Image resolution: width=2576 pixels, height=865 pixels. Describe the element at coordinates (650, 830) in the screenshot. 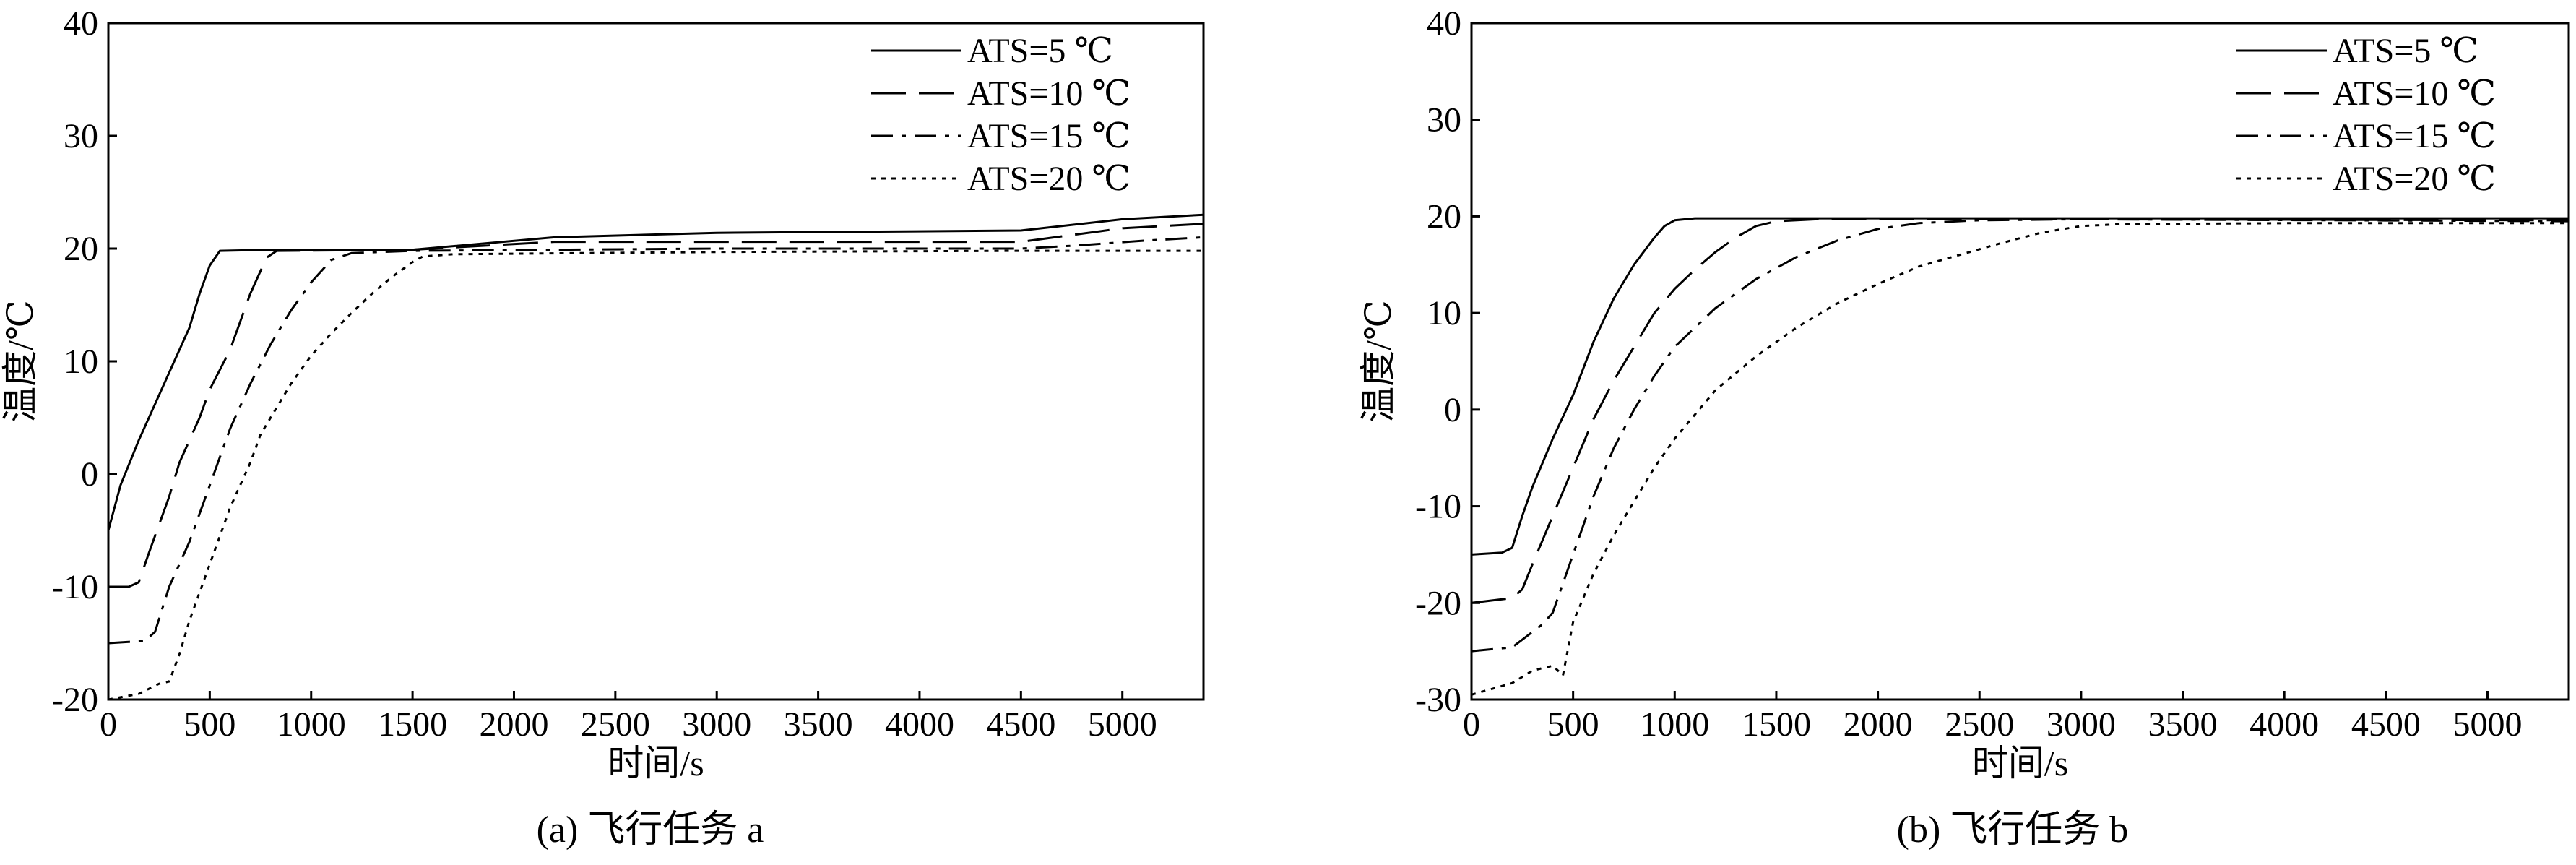

I see `figure-caption: (a) 飞行任务 a` at that location.